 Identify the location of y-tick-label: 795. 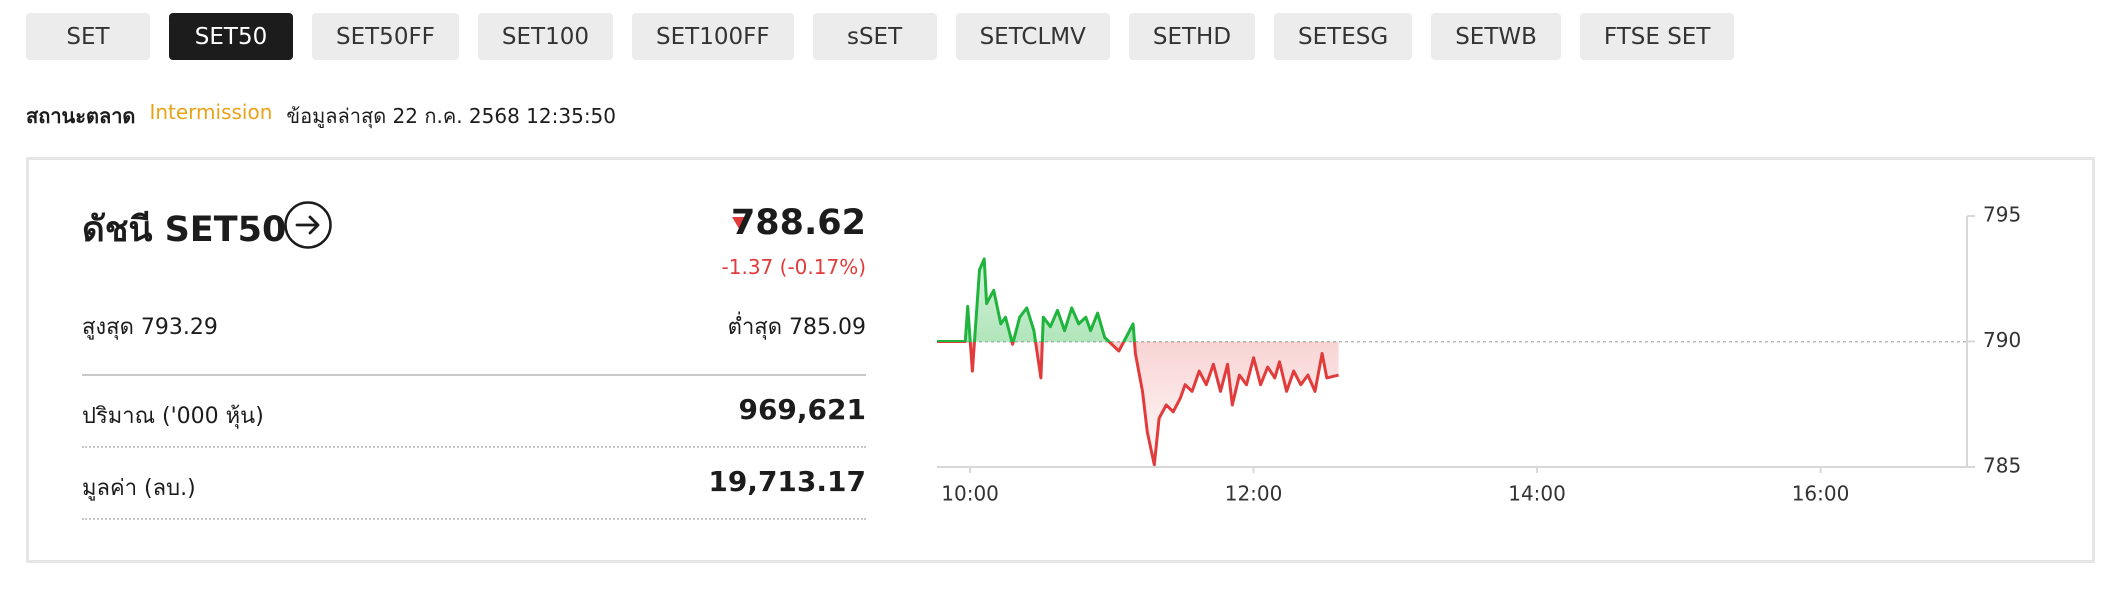
(2002, 215).